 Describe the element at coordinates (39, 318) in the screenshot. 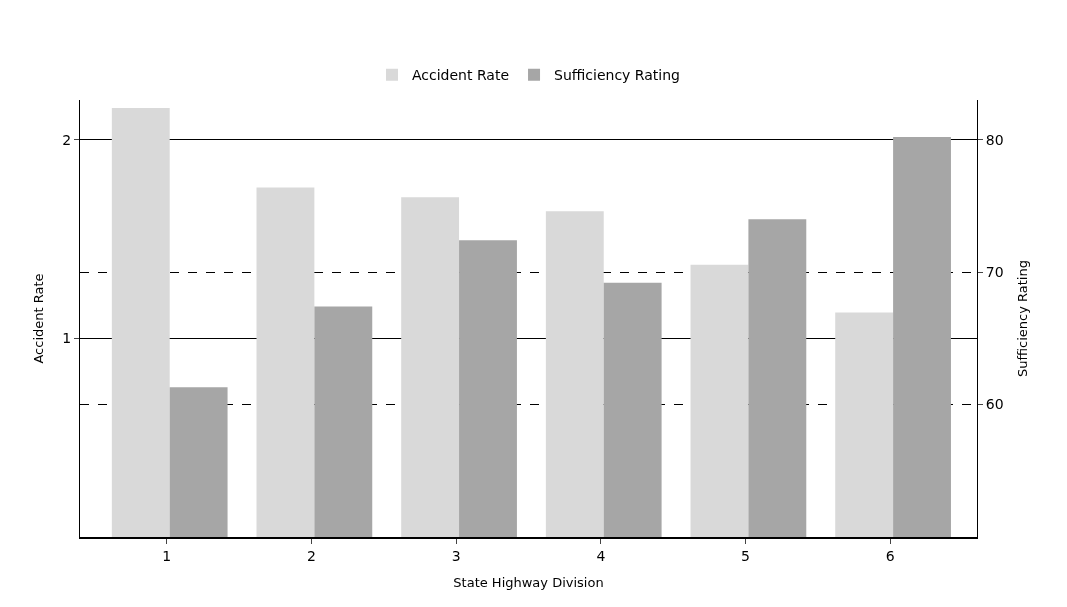

I see `y-axis-title: Accident Rate` at that location.